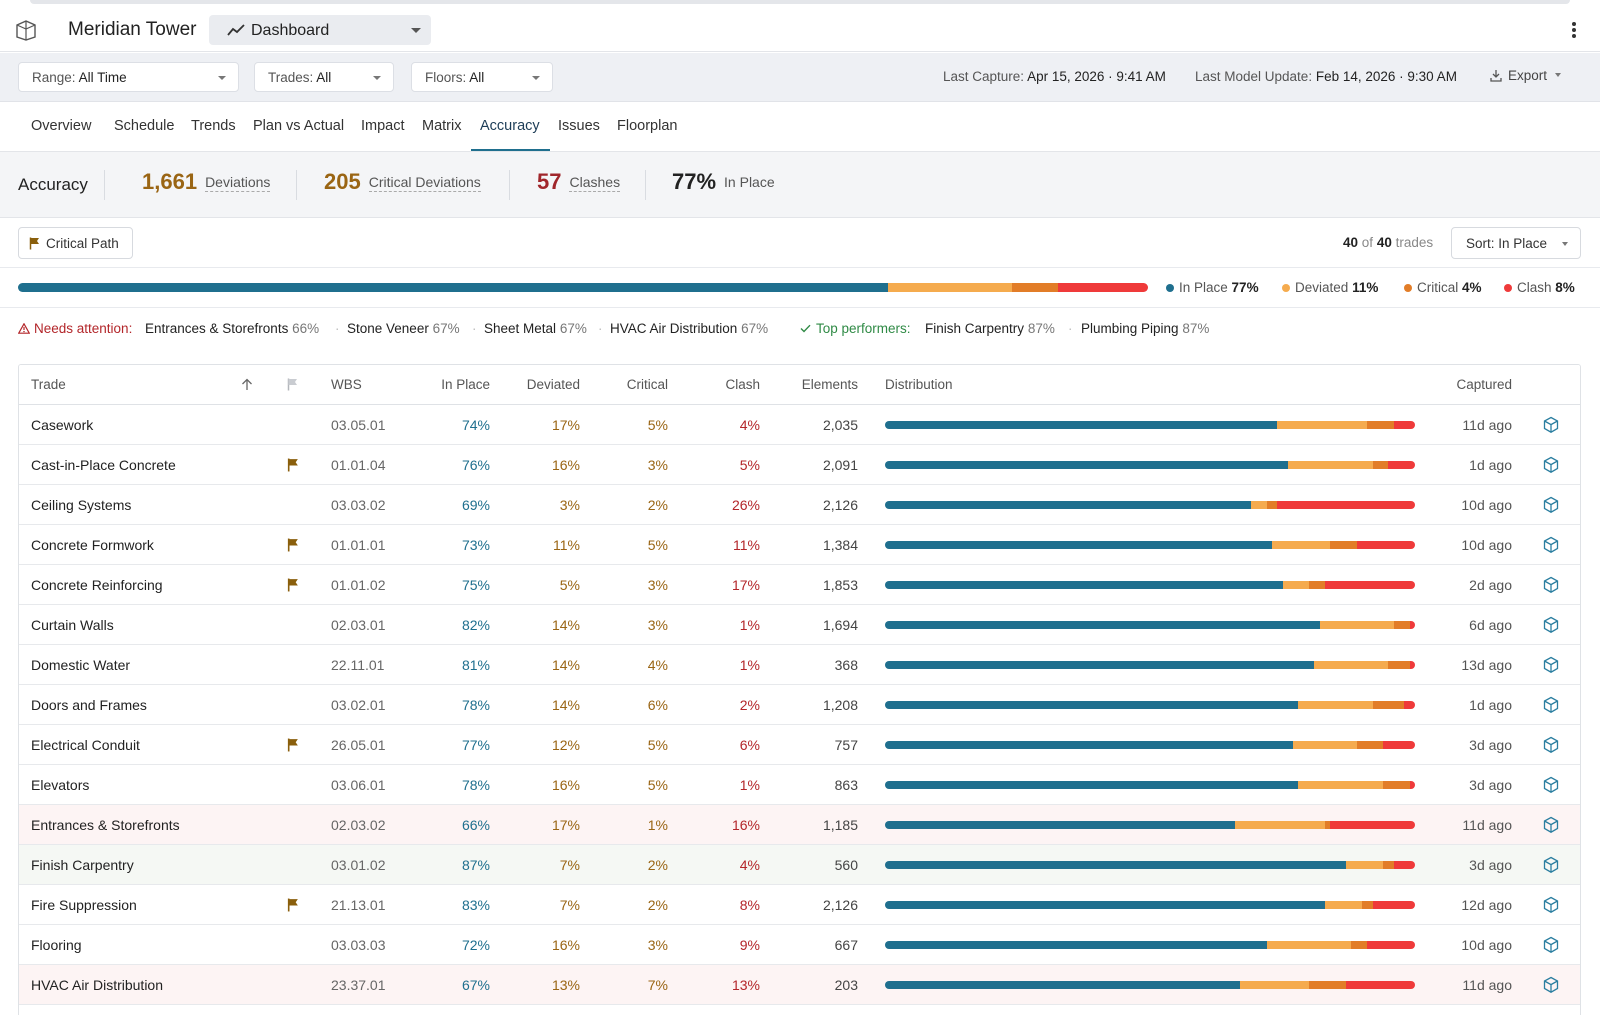 The height and width of the screenshot is (1015, 1600). Describe the element at coordinates (403, 328) in the screenshot. I see `attention-item: Stone Veneer 67%` at that location.